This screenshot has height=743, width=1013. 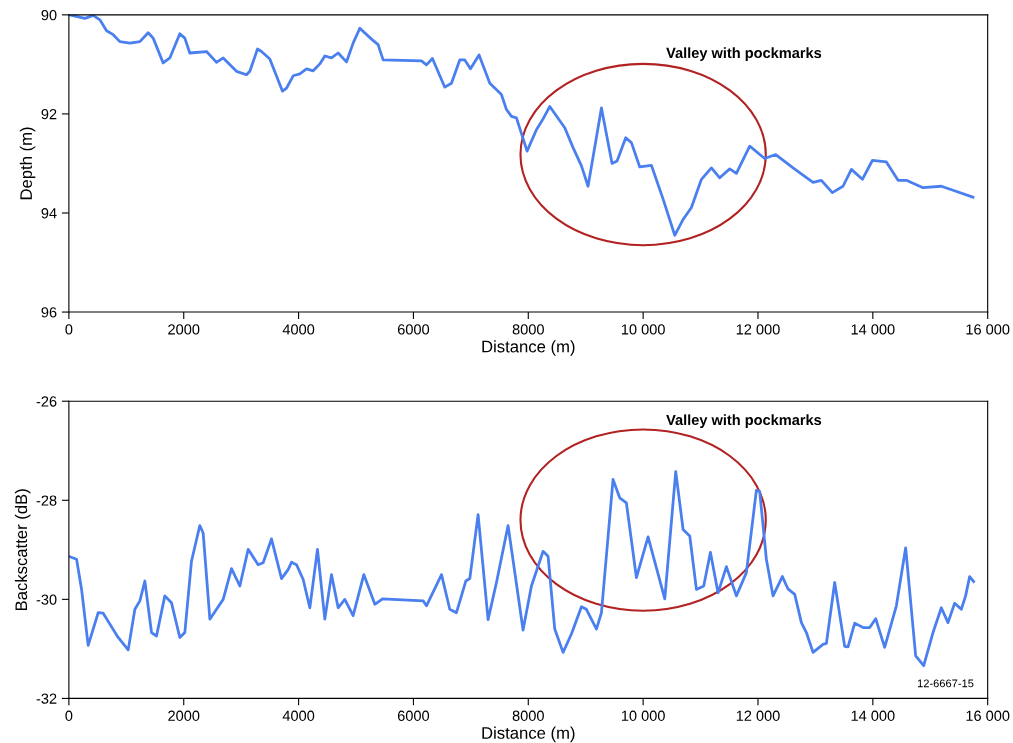 I want to click on y-tick-label: 94, so click(x=49, y=213).